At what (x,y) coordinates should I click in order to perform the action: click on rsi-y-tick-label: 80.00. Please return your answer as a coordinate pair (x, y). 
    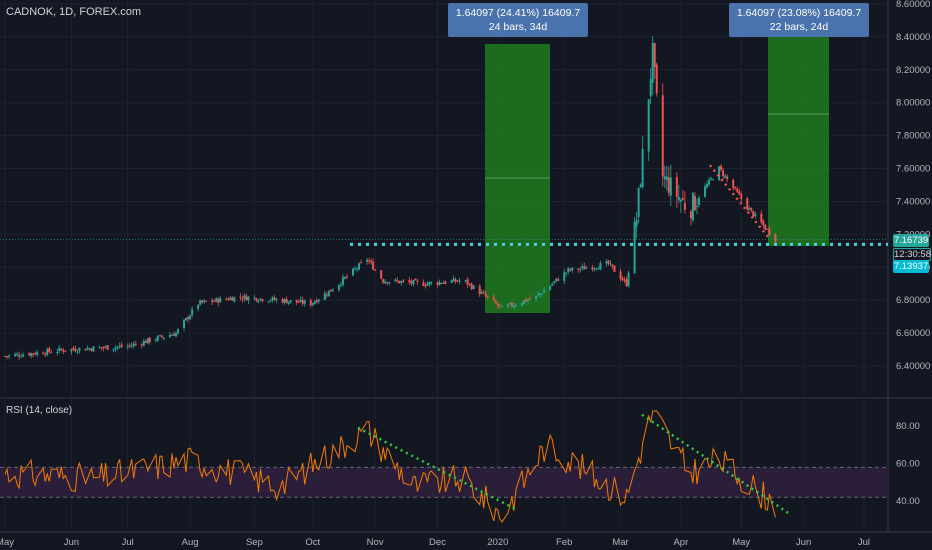
    Looking at the image, I should click on (908, 426).